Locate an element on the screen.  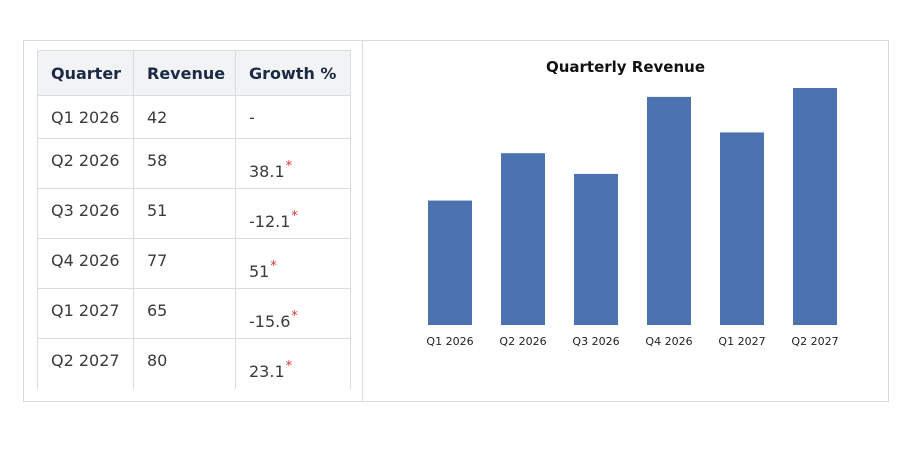
table-header-row: Quarter Revenue Growth % is located at coordinates (194, 73).